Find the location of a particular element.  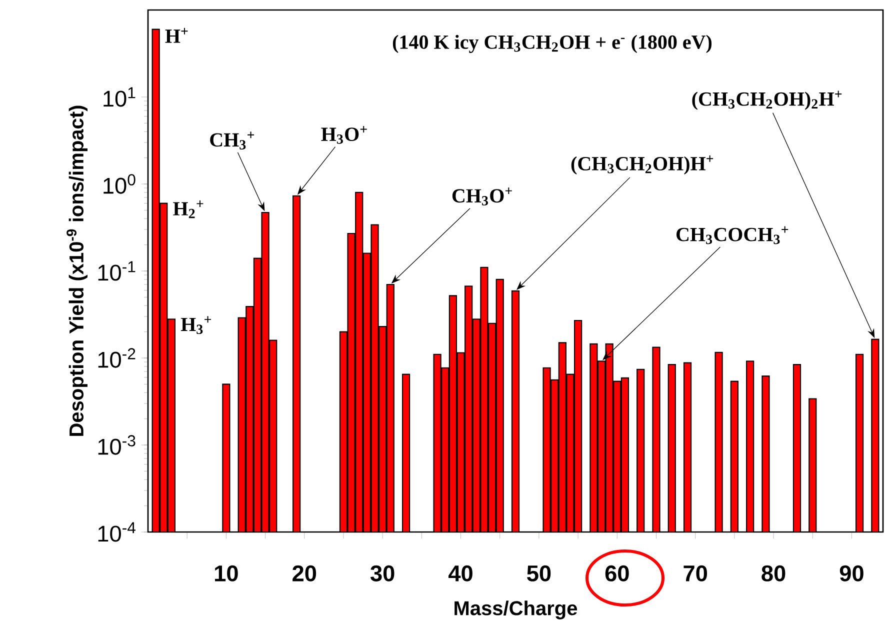

x-tick-label: 90 is located at coordinates (852, 573).